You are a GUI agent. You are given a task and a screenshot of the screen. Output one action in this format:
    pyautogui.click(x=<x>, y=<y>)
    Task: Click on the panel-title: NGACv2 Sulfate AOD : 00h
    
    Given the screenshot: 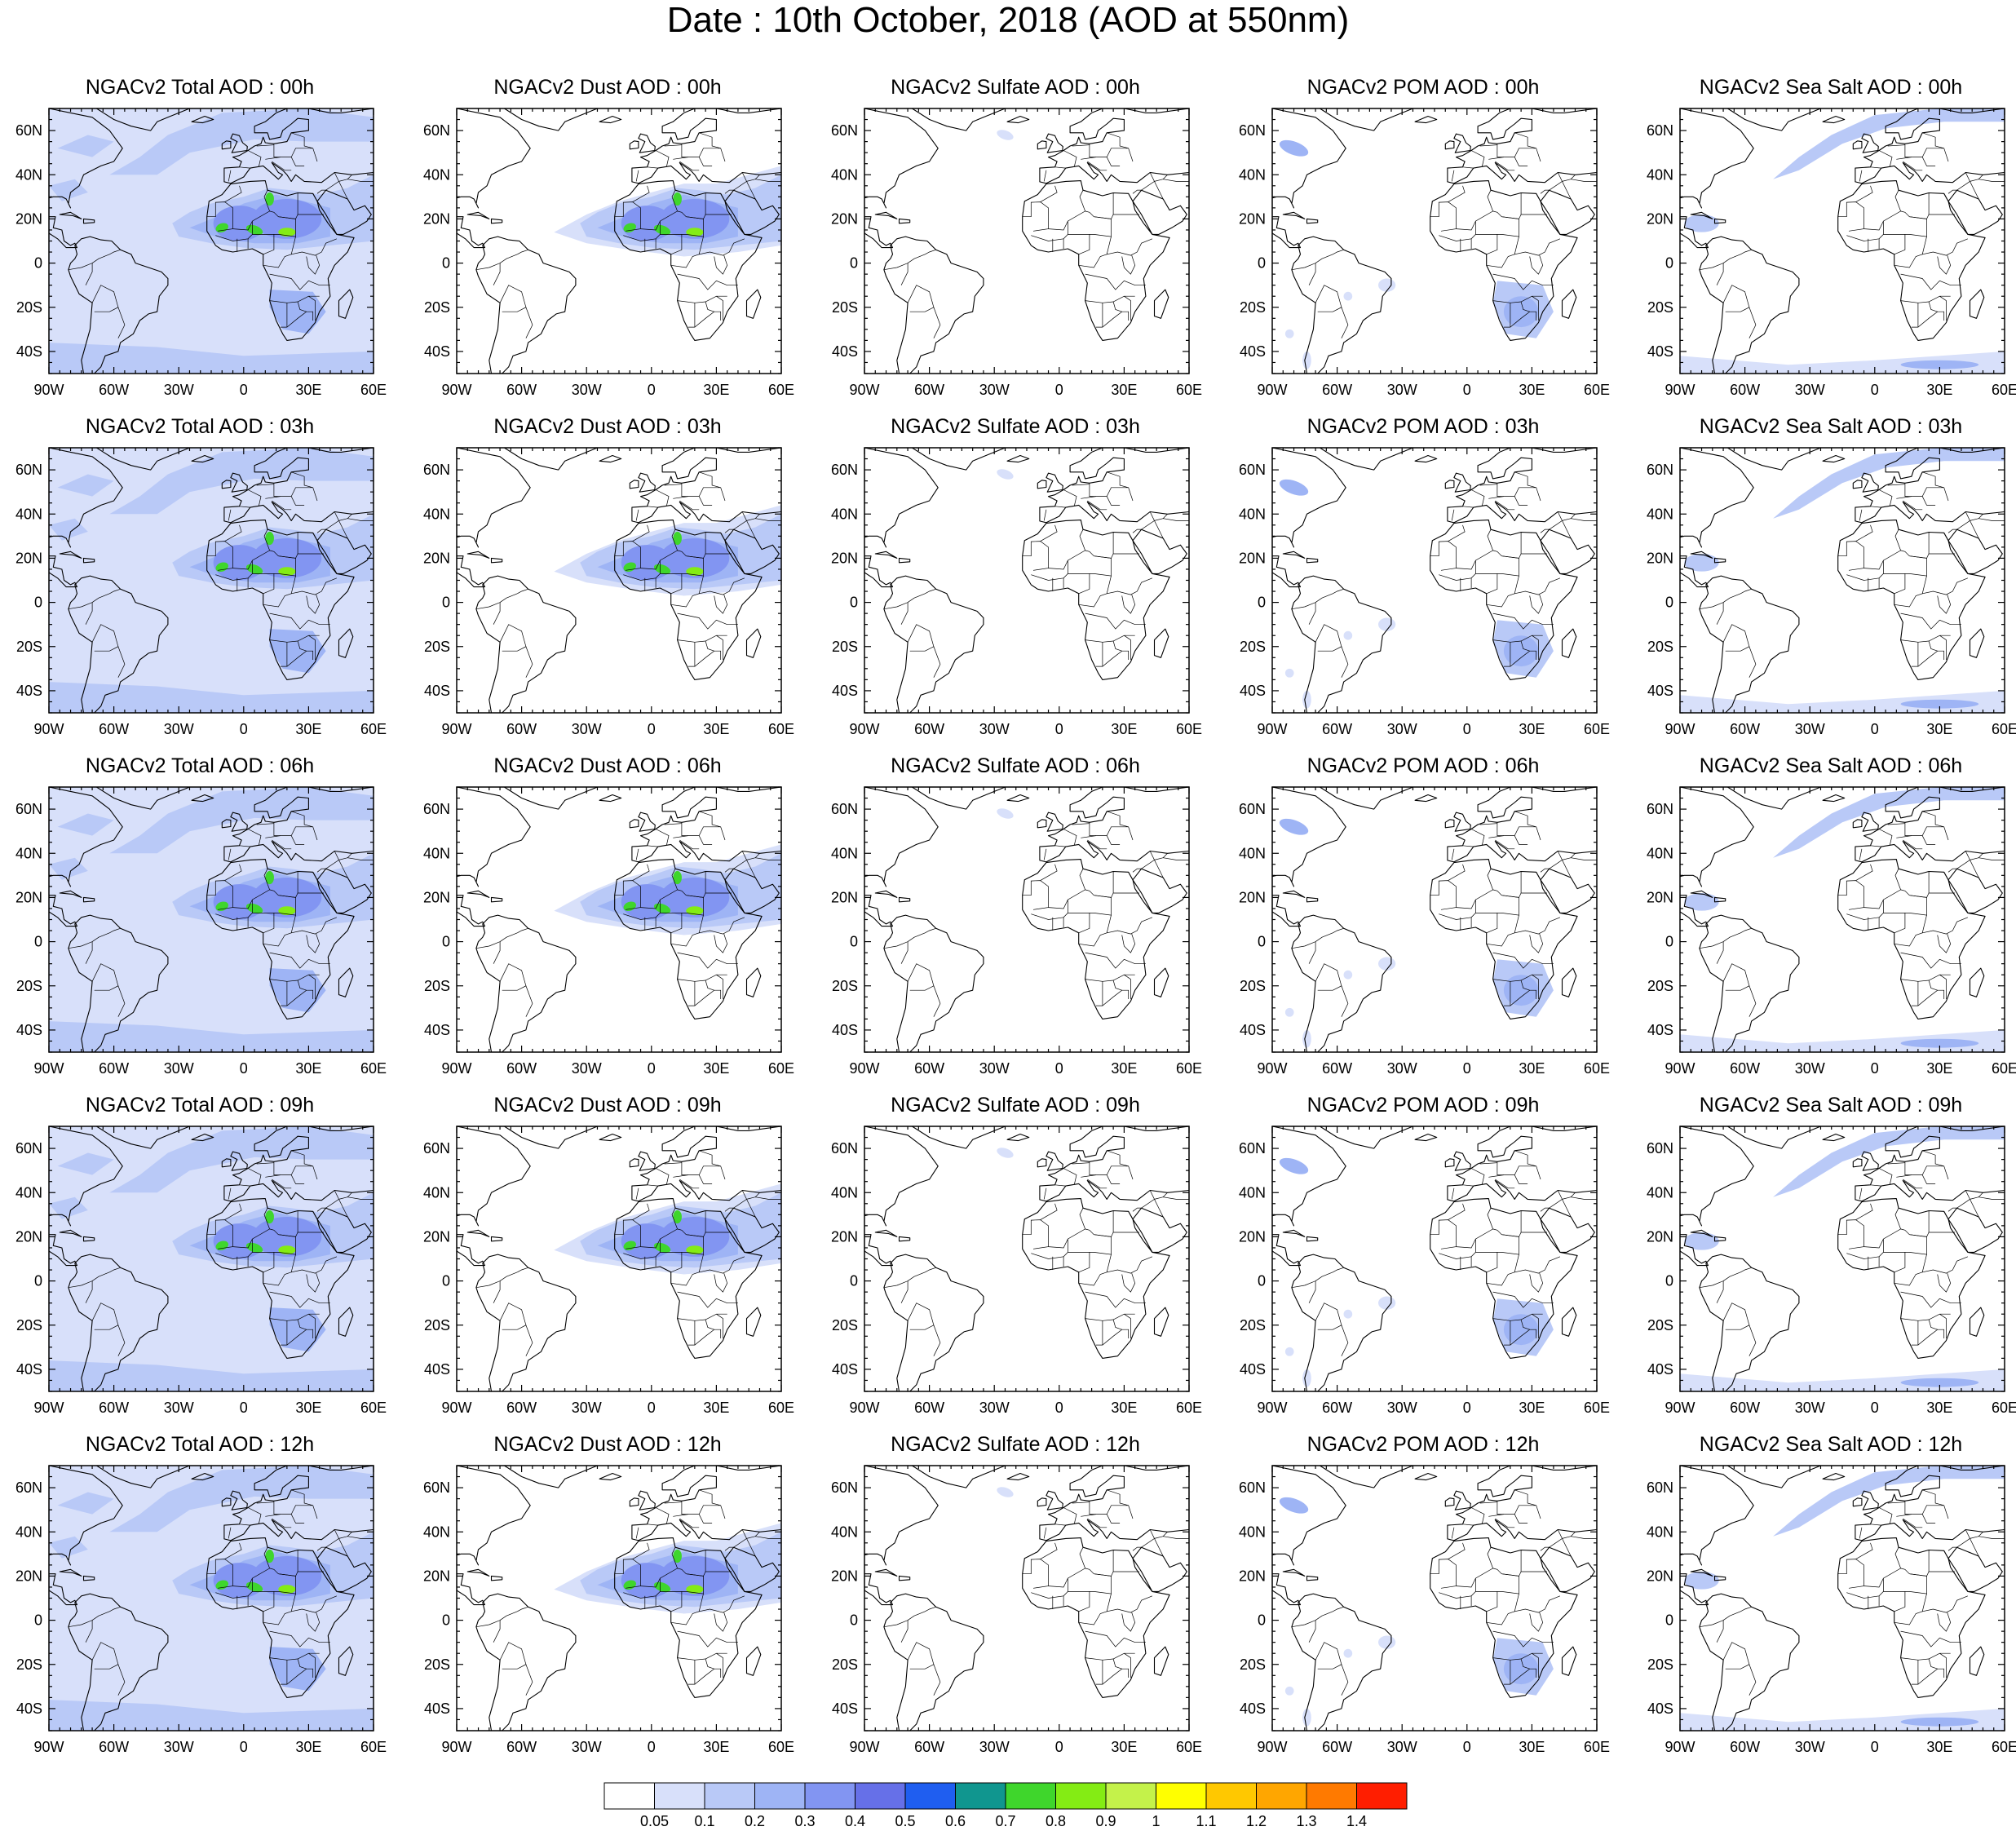 What is the action you would take?
    pyautogui.click(x=1015, y=87)
    